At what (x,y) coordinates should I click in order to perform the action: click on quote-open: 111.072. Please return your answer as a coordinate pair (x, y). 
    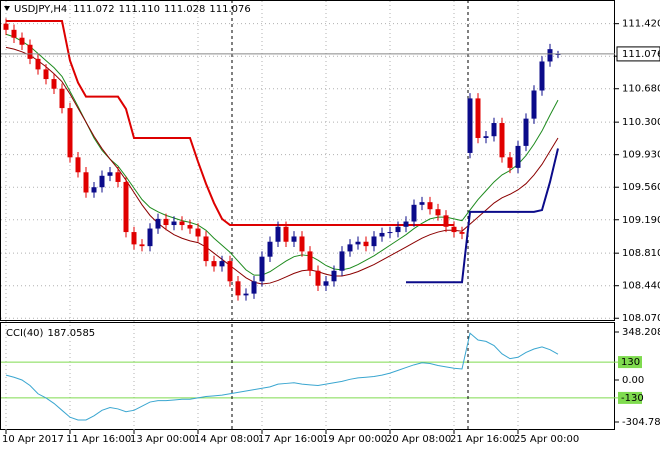
    Looking at the image, I should click on (93, 9).